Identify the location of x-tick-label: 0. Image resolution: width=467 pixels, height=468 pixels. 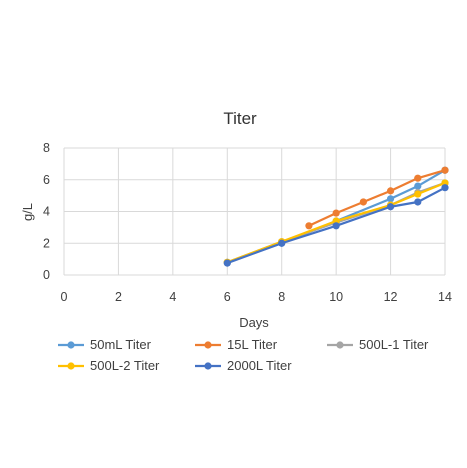
(64, 297).